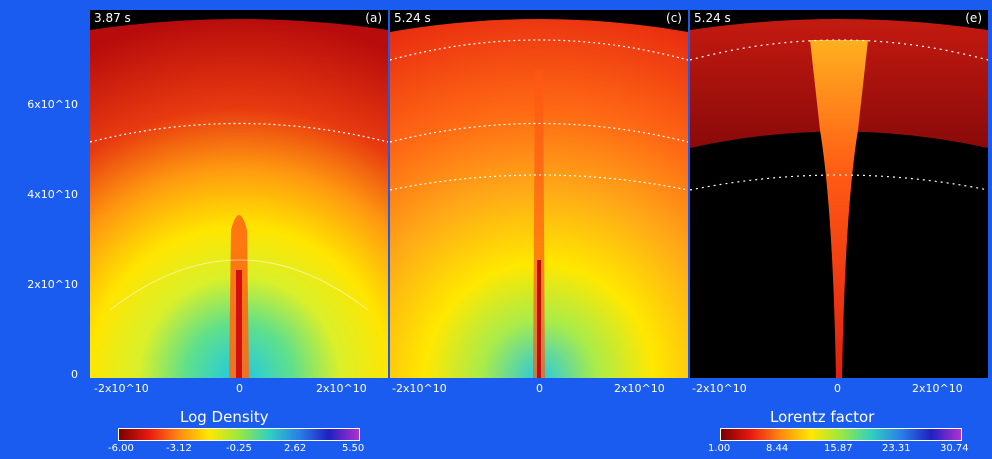 The width and height of the screenshot is (992, 459). Describe the element at coordinates (121, 448) in the screenshot. I see `colorbar-tick-label: -6.00` at that location.